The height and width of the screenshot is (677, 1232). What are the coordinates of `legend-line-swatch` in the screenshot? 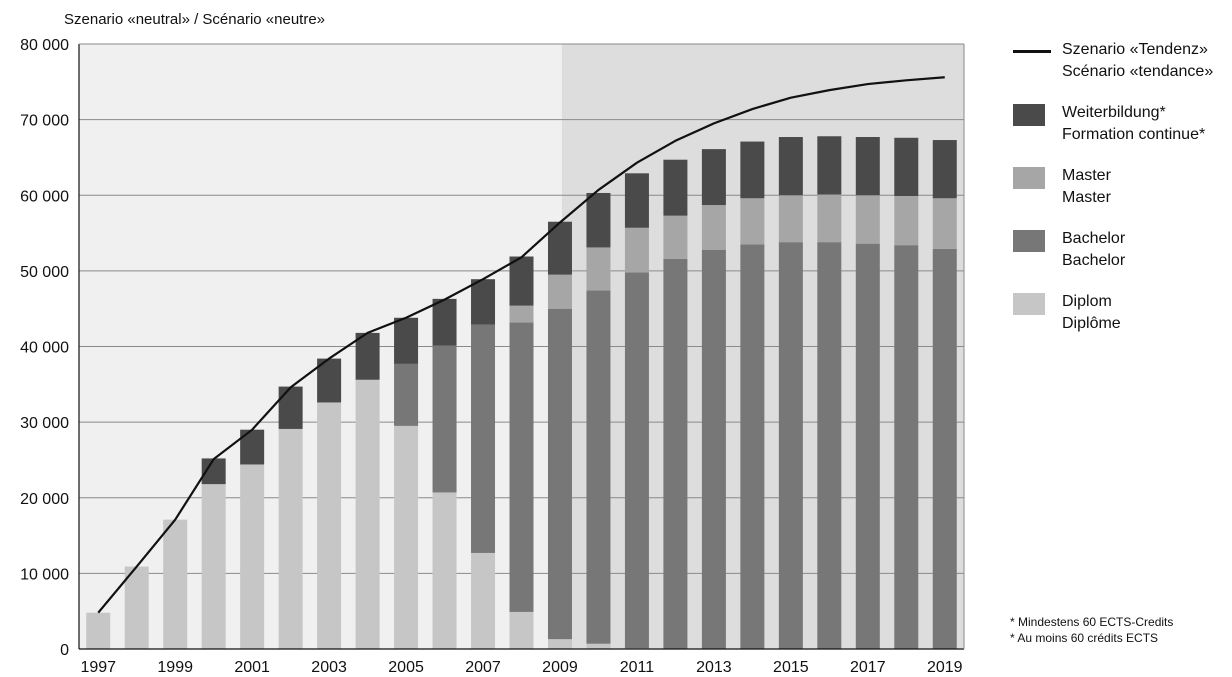 It's located at (1032, 51).